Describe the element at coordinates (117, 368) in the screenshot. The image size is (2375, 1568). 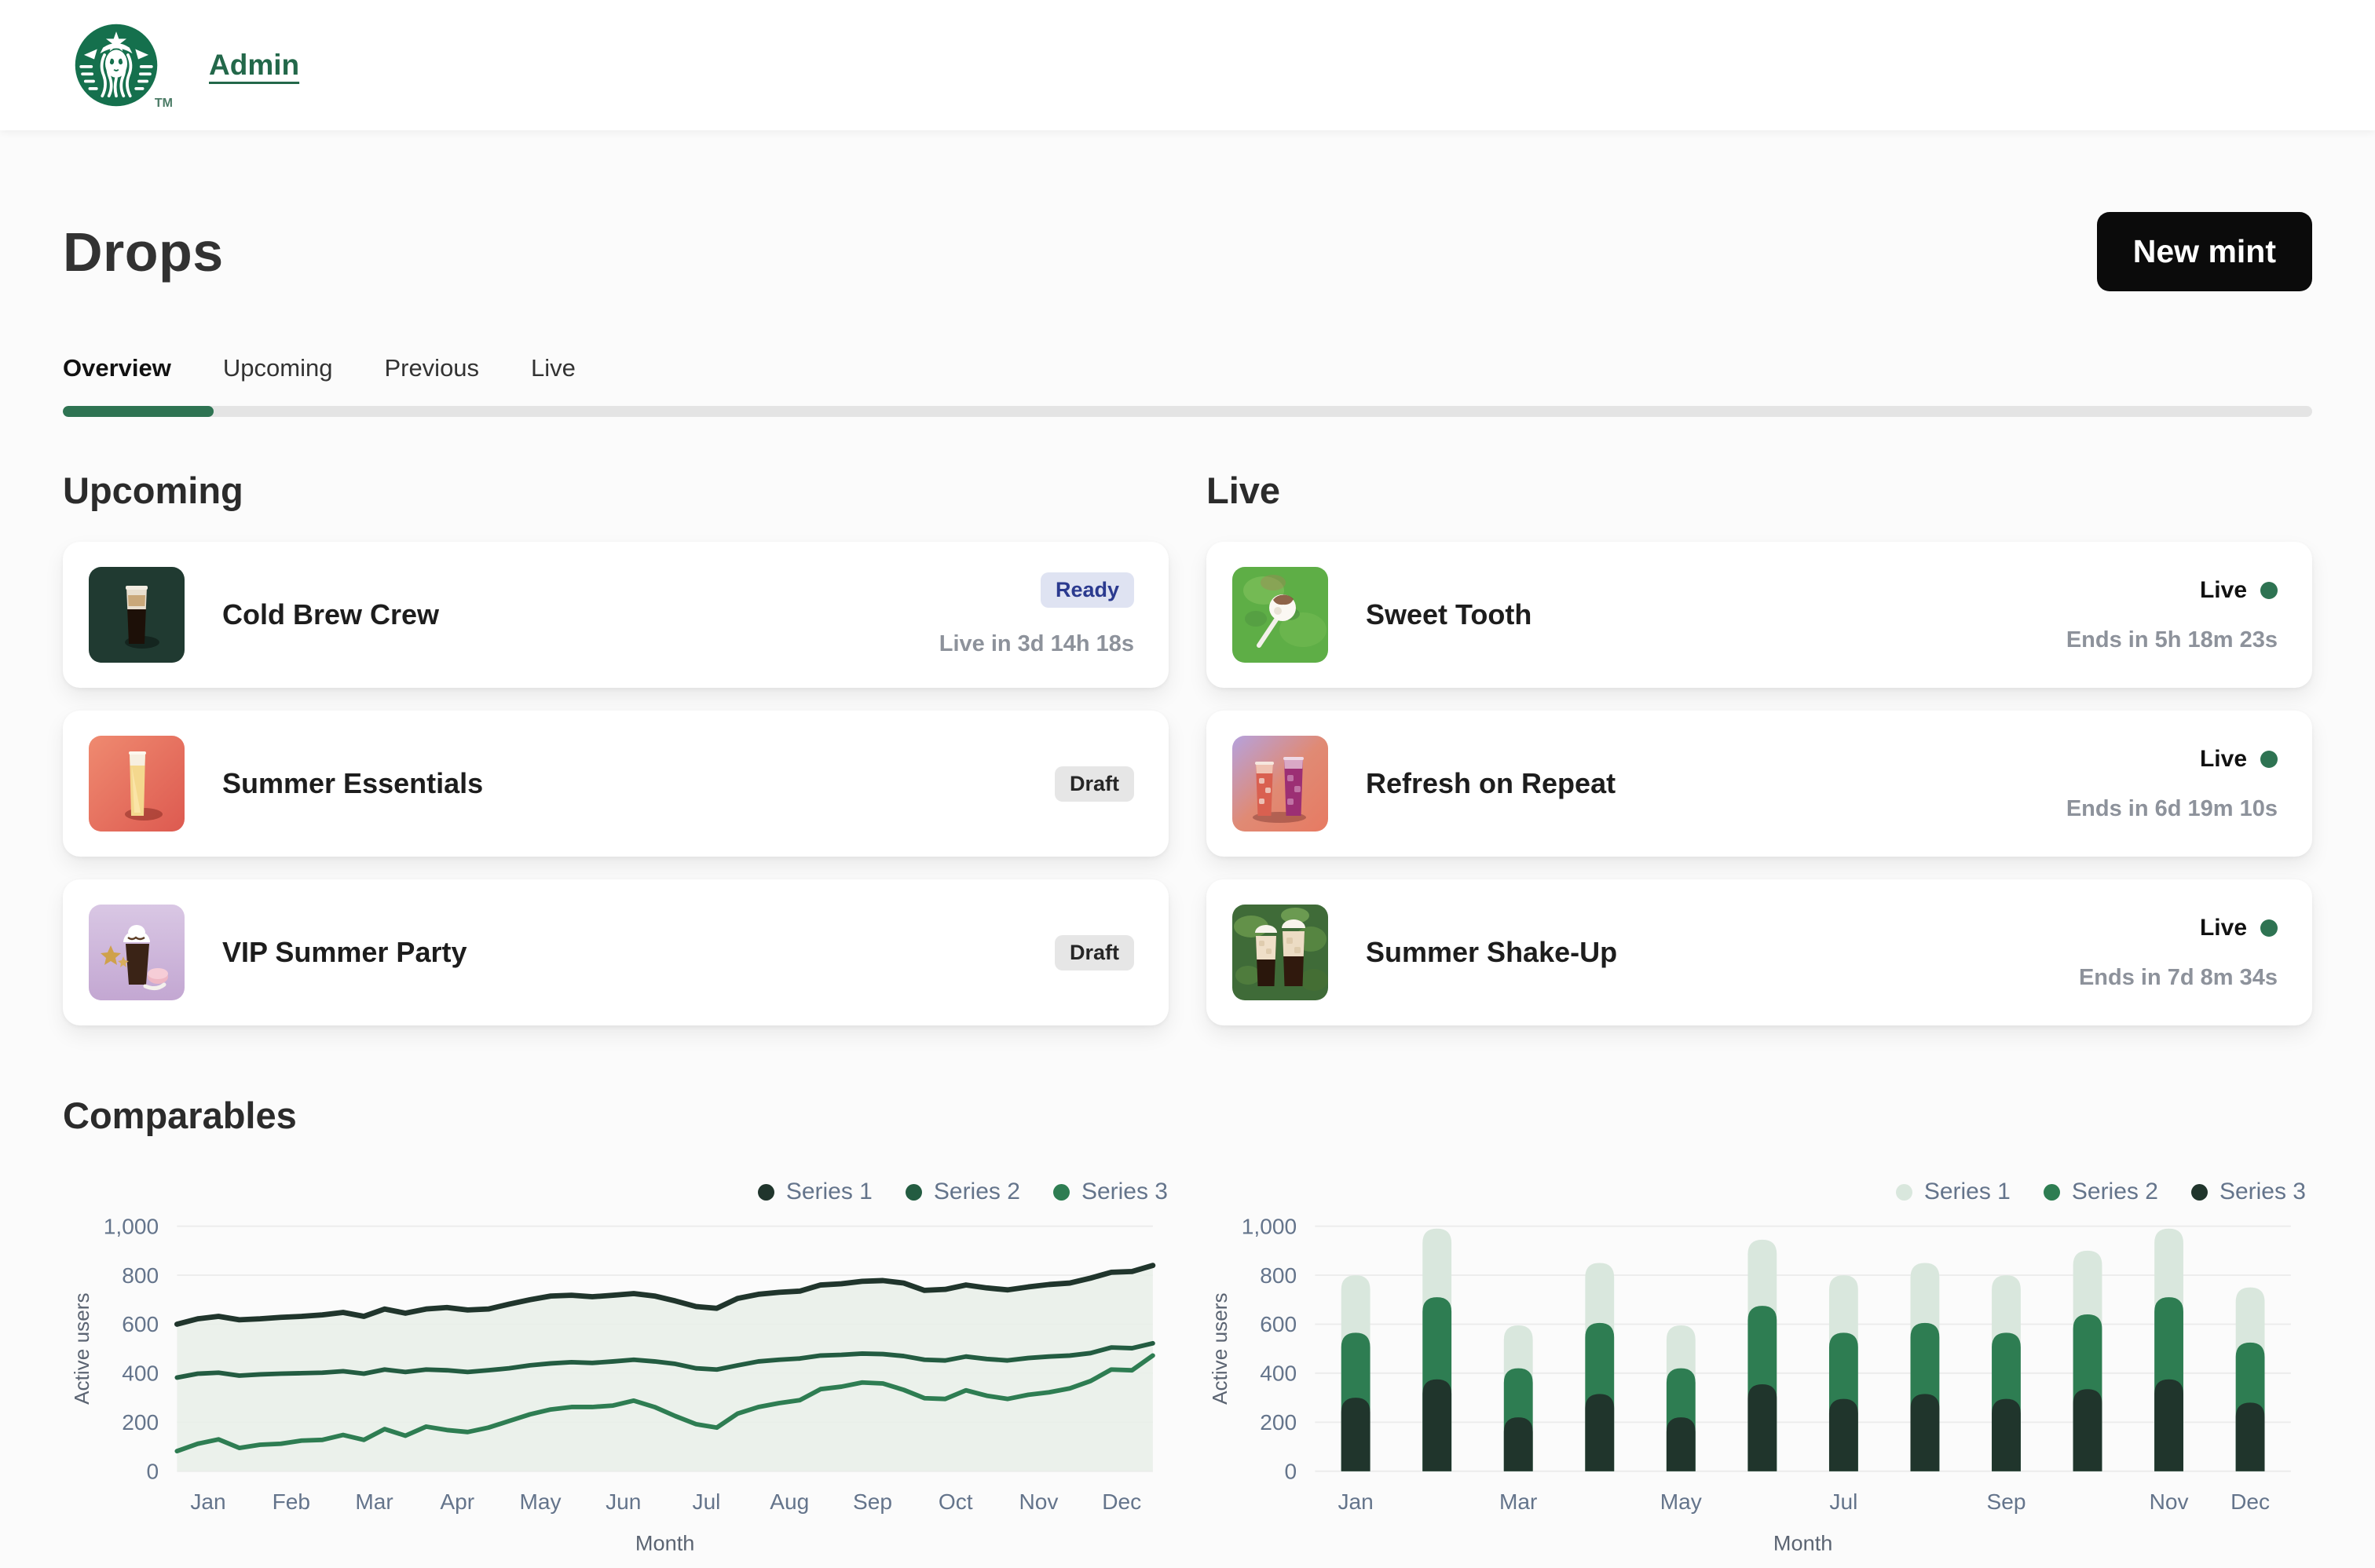
I see `tab-overview: Overview` at that location.